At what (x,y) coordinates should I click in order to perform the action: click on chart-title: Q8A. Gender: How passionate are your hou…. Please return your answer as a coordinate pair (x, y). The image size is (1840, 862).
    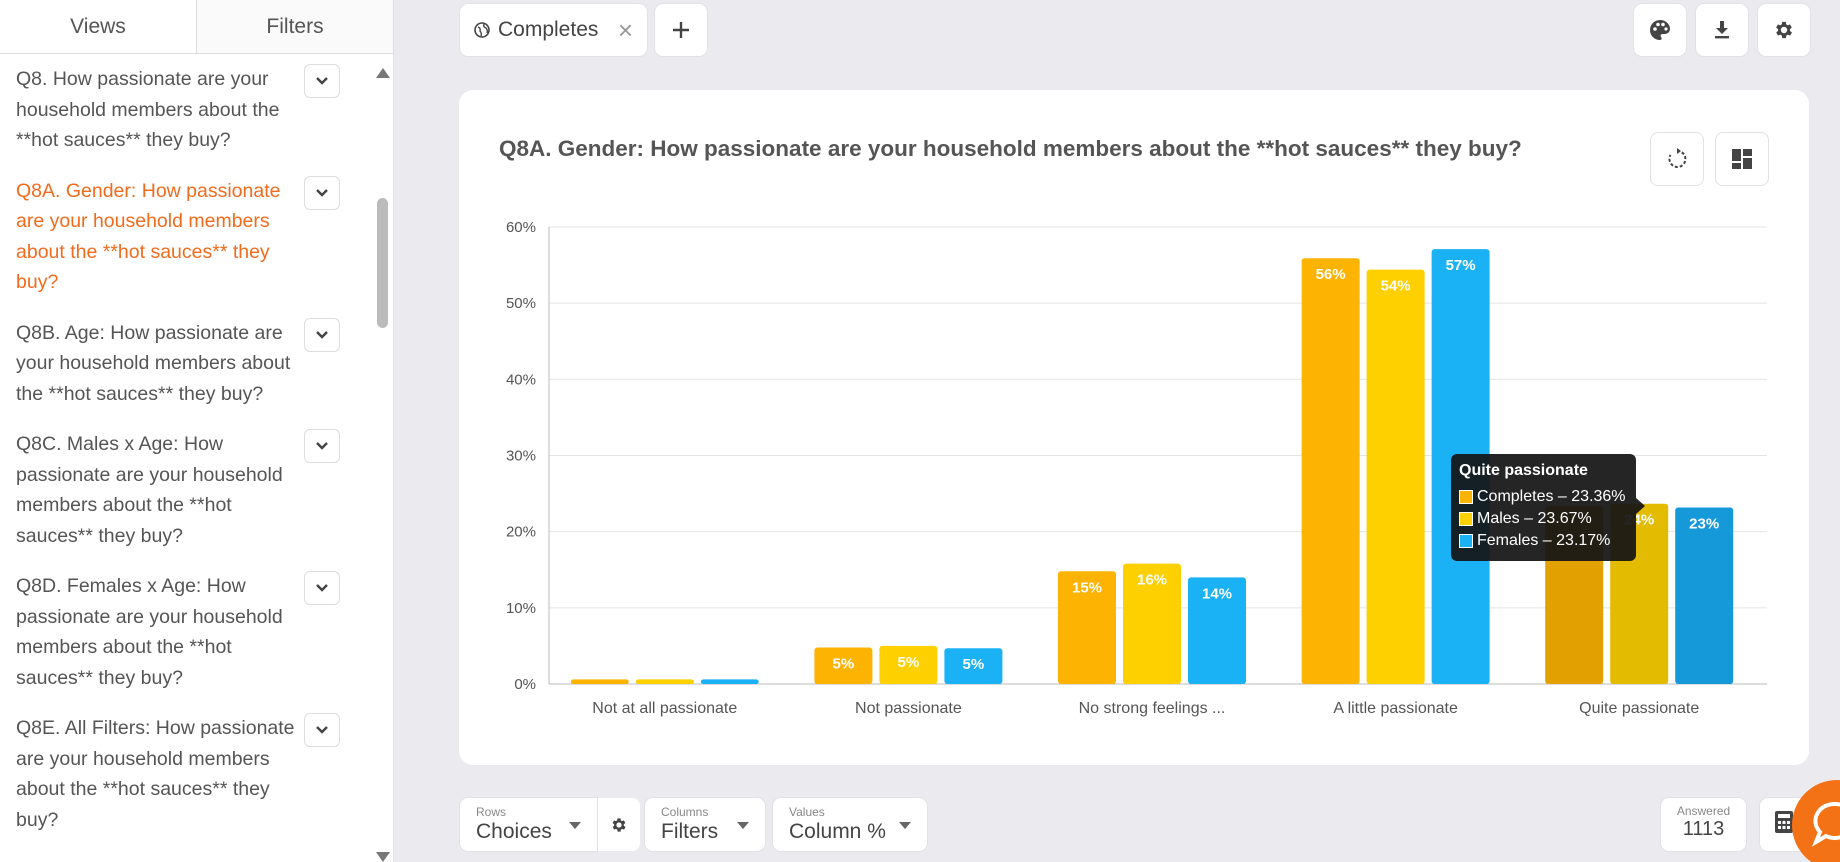
    Looking at the image, I should click on (1010, 148).